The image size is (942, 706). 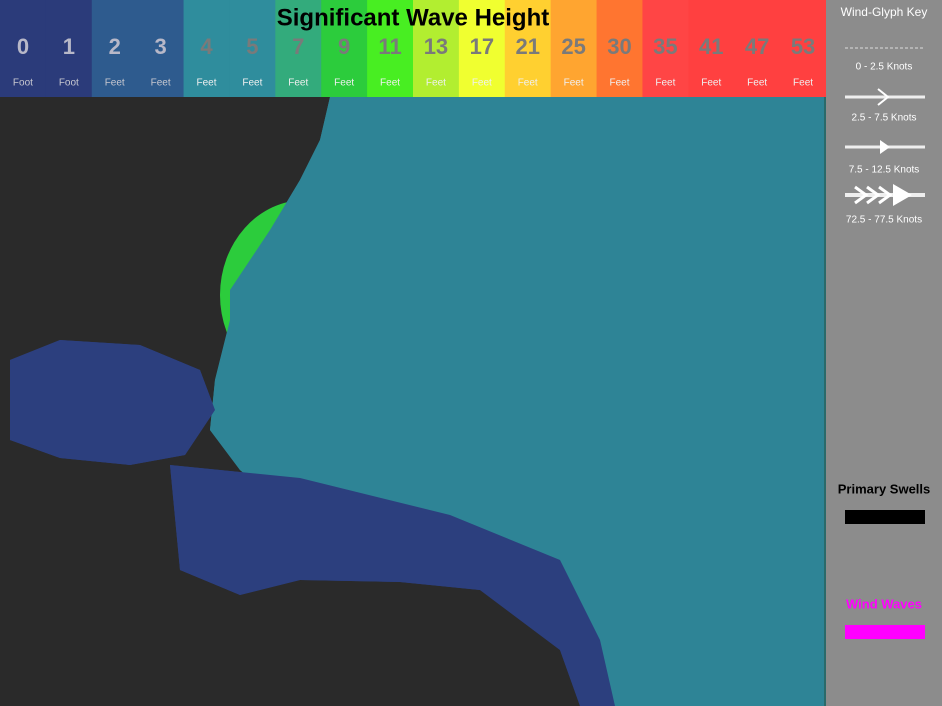 I want to click on scale-value: 53, so click(x=803, y=46).